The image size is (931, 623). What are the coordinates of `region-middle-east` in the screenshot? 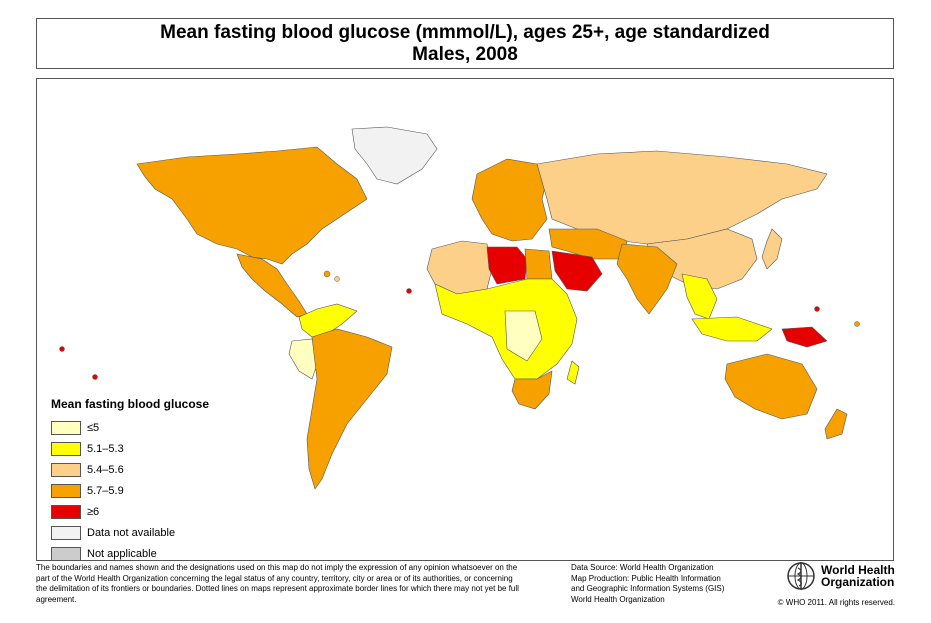 It's located at (588, 244).